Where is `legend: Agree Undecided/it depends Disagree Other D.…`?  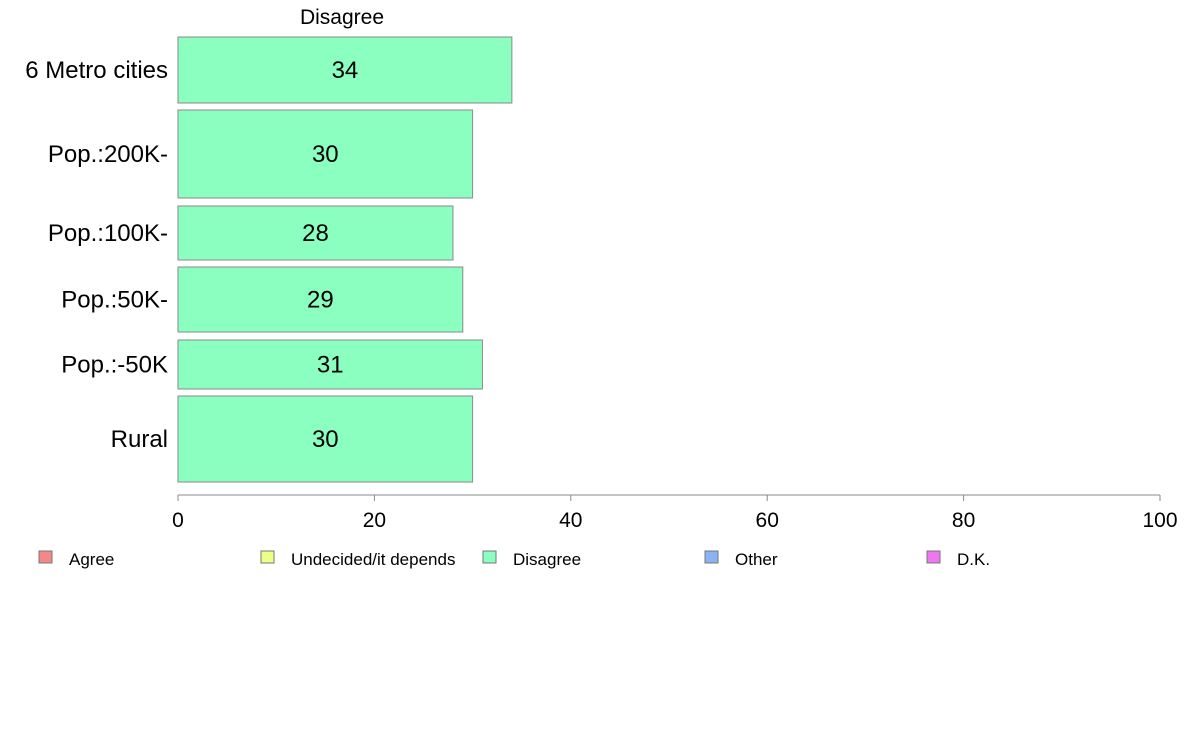
legend: Agree Undecided/it depends Disagree Other D.… is located at coordinates (514, 559).